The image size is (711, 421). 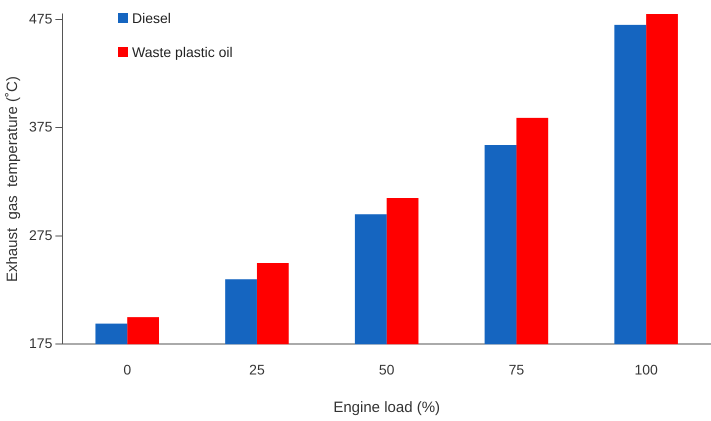 What do you see at coordinates (41, 234) in the screenshot?
I see `y-tick-label: 275` at bounding box center [41, 234].